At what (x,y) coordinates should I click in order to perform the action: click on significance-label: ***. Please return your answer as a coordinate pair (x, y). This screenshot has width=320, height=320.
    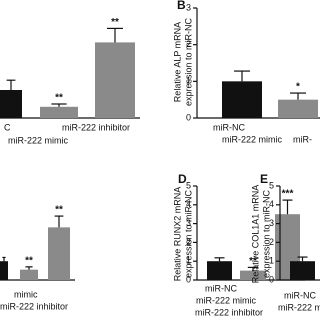
    Looking at the image, I should click on (288, 194).